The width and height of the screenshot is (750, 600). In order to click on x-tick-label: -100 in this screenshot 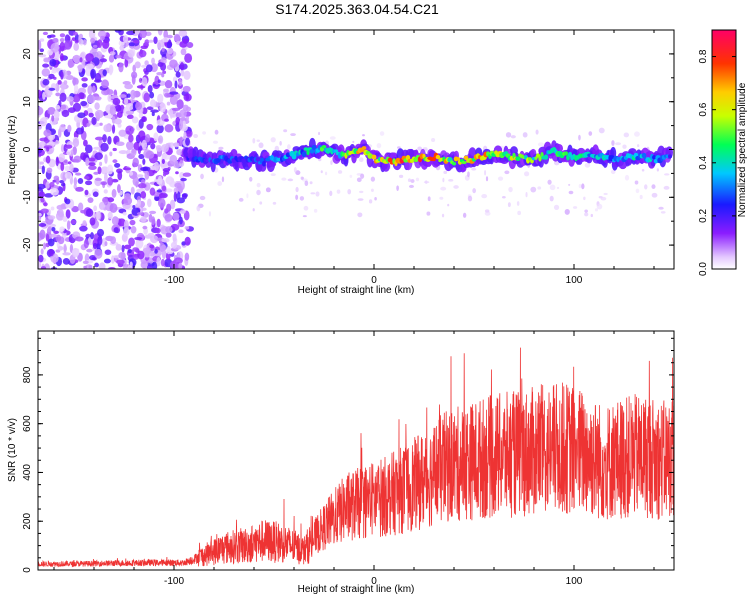, I will do `click(174, 280)`.